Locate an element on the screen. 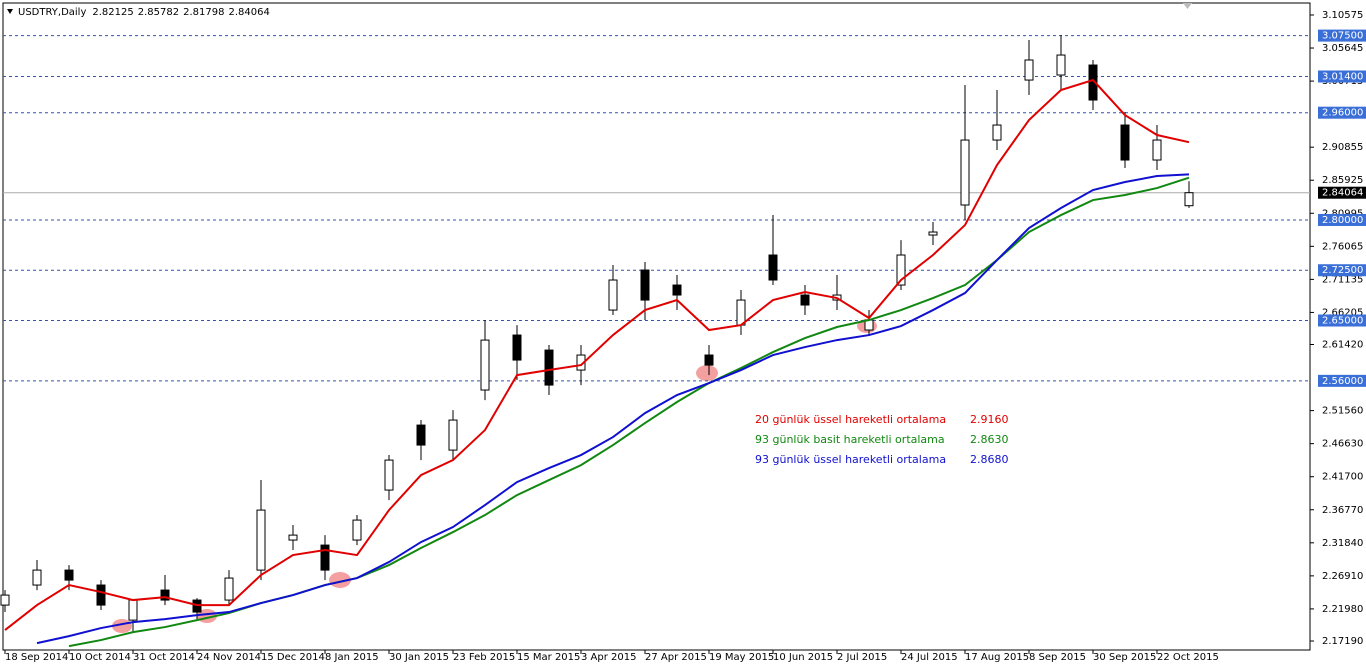 This screenshot has height=665, width=1366. shift-marker is located at coordinates (1187, 6).